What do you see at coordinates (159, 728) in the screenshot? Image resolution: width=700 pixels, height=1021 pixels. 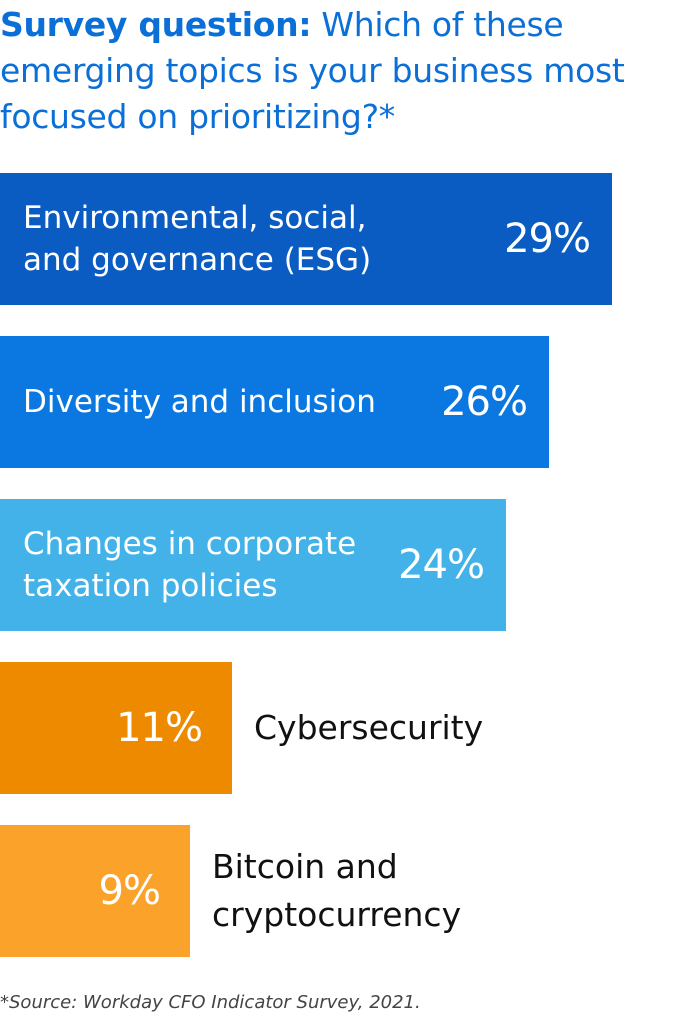 I see `bar-value-label: 11%` at bounding box center [159, 728].